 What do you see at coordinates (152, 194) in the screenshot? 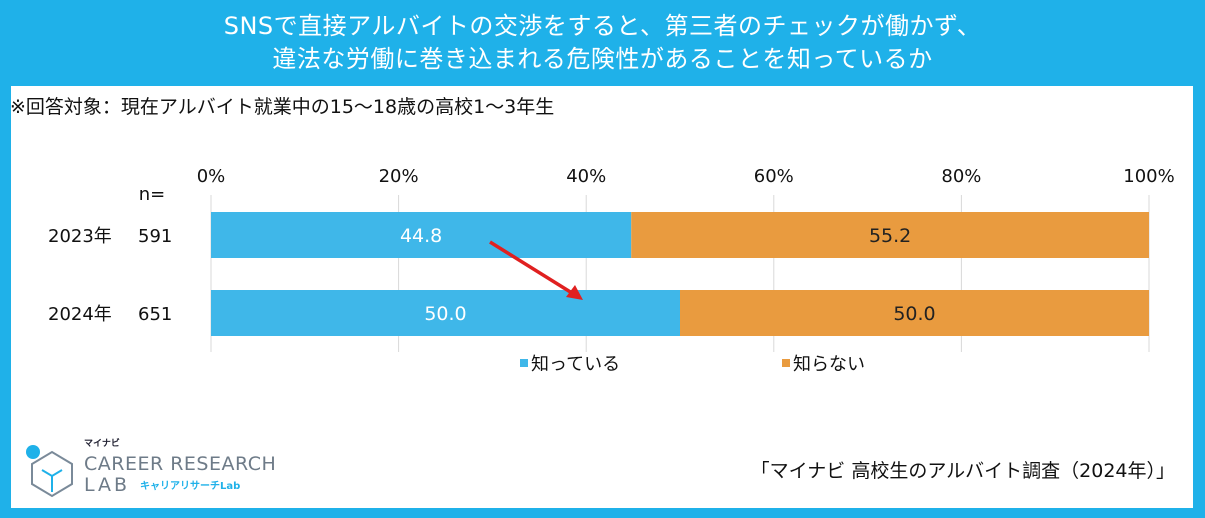
I see `n-label: n=` at bounding box center [152, 194].